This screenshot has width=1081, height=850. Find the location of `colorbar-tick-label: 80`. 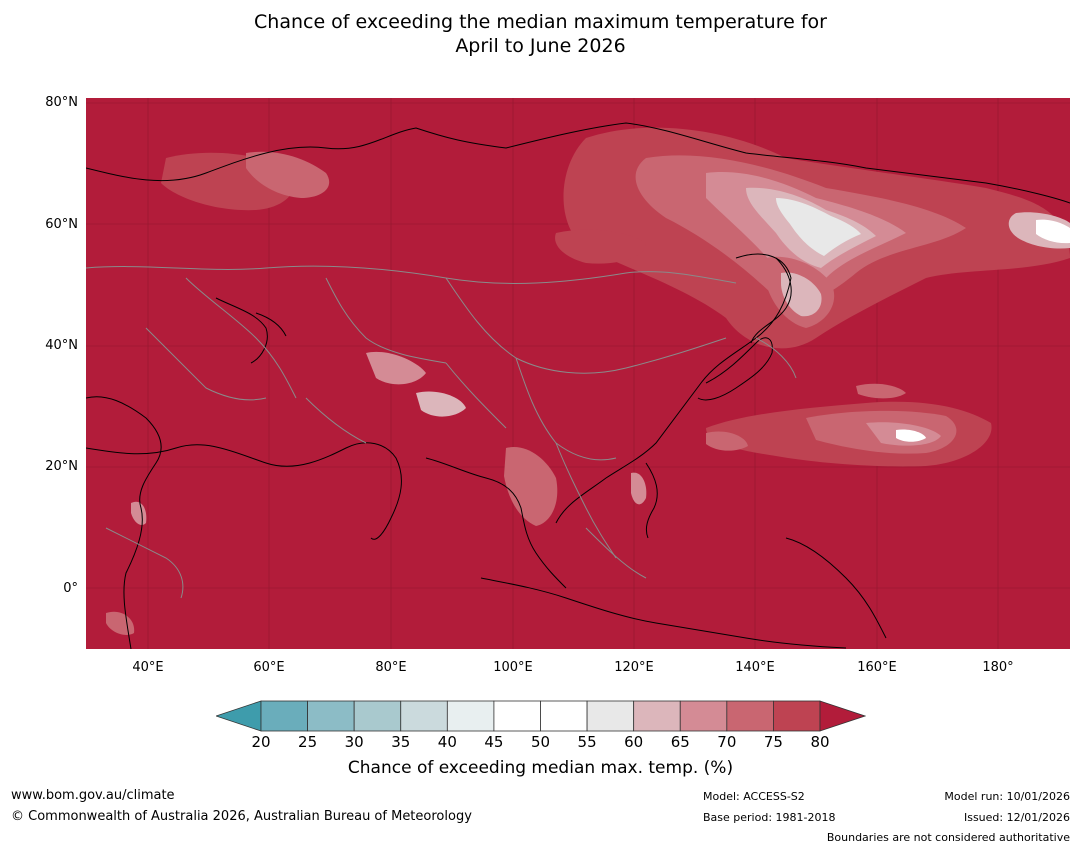

colorbar-tick-label: 80 is located at coordinates (820, 742).